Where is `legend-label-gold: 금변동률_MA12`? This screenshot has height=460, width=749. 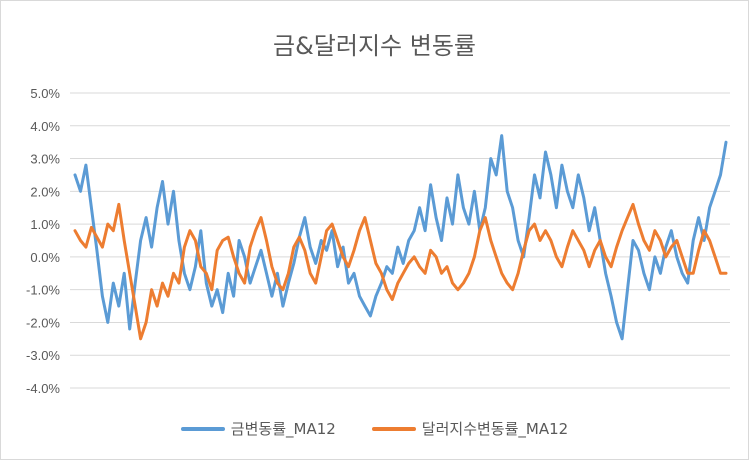 legend-label-gold: 금변동률_MA12 is located at coordinates (283, 429).